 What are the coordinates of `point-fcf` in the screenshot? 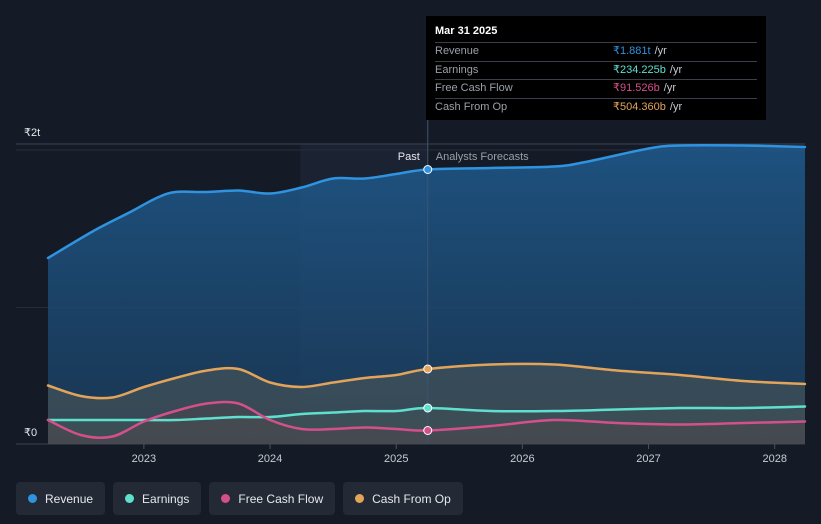 It's located at (428, 430).